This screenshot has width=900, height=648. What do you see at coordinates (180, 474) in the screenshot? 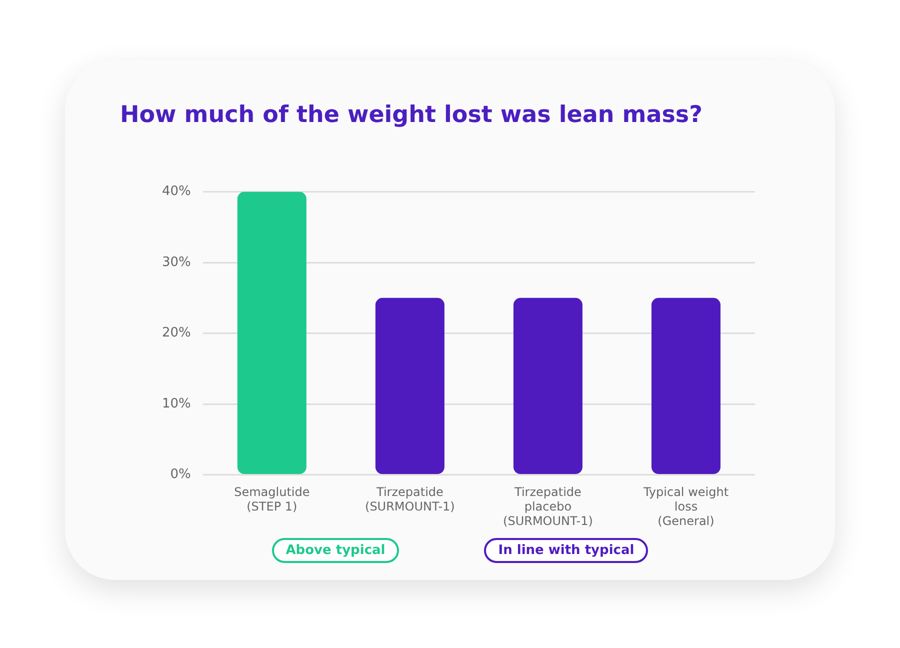
I see `y-tick-label: 0%` at bounding box center [180, 474].